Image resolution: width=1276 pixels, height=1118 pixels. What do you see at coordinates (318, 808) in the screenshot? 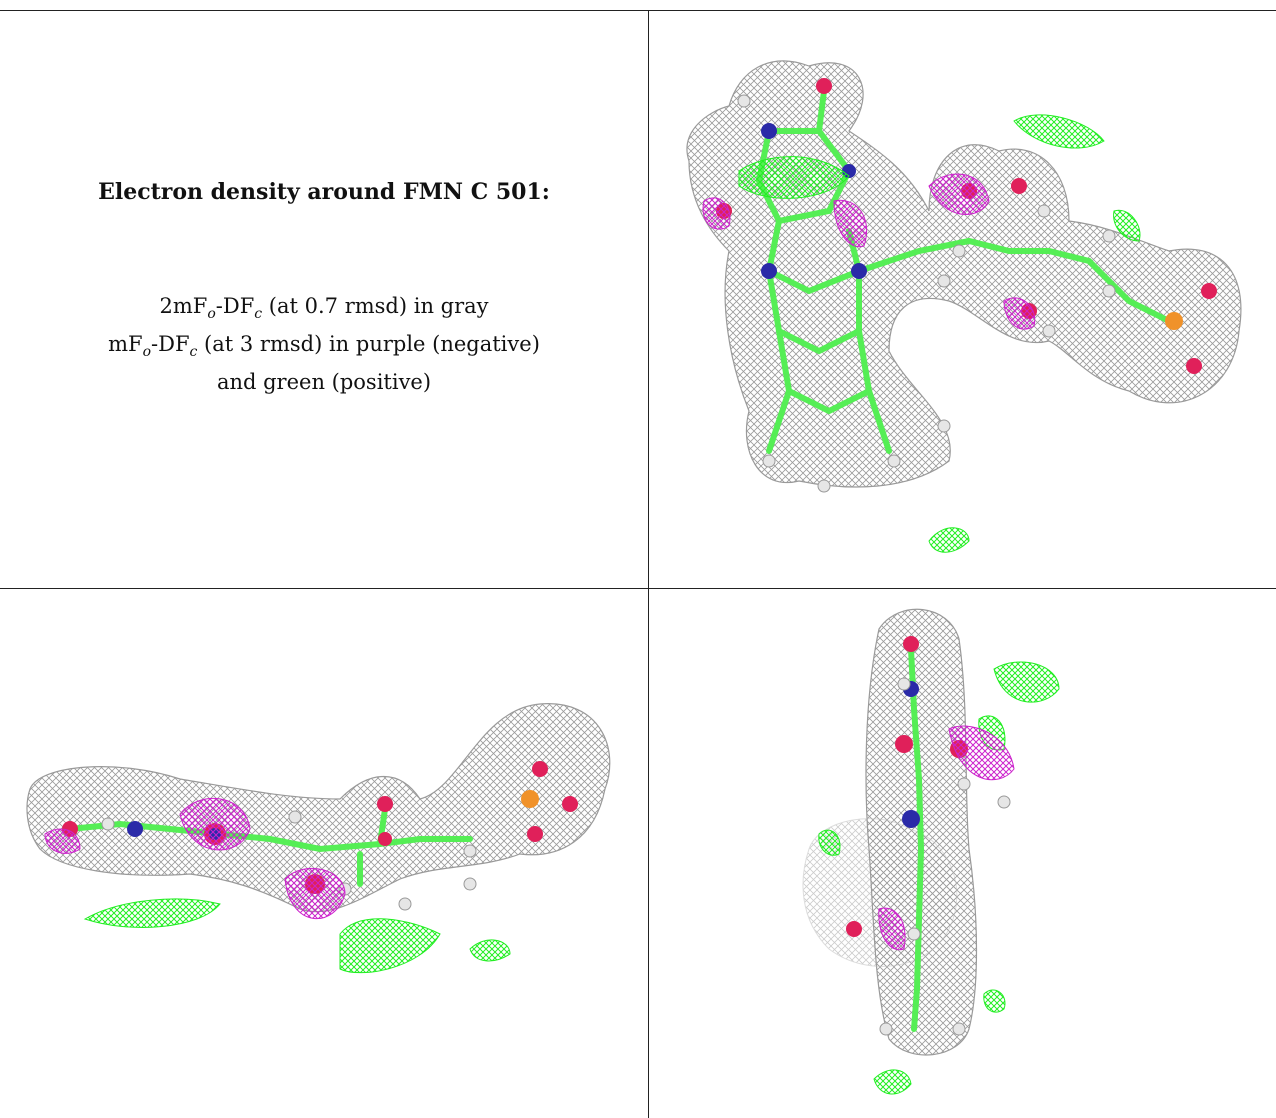
I see `gray-density-envelope` at bounding box center [318, 808].